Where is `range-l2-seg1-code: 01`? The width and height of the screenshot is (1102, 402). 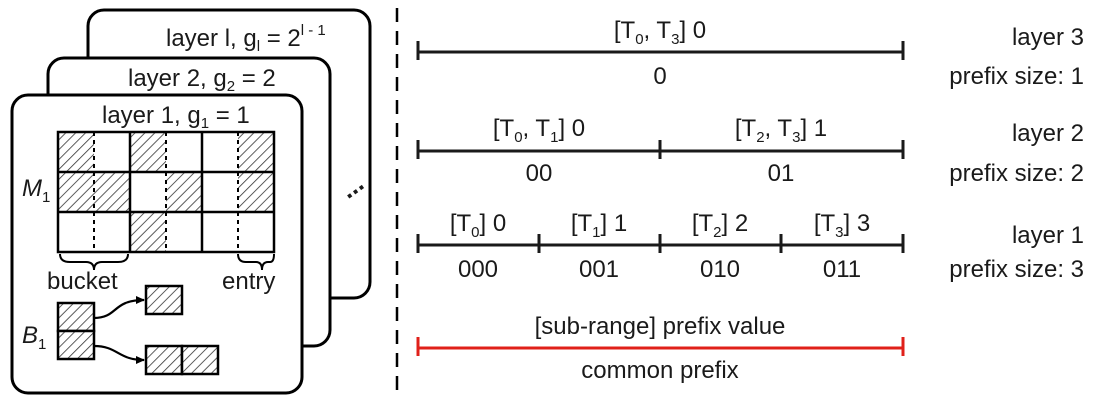 range-l2-seg1-code: 01 is located at coordinates (781, 173).